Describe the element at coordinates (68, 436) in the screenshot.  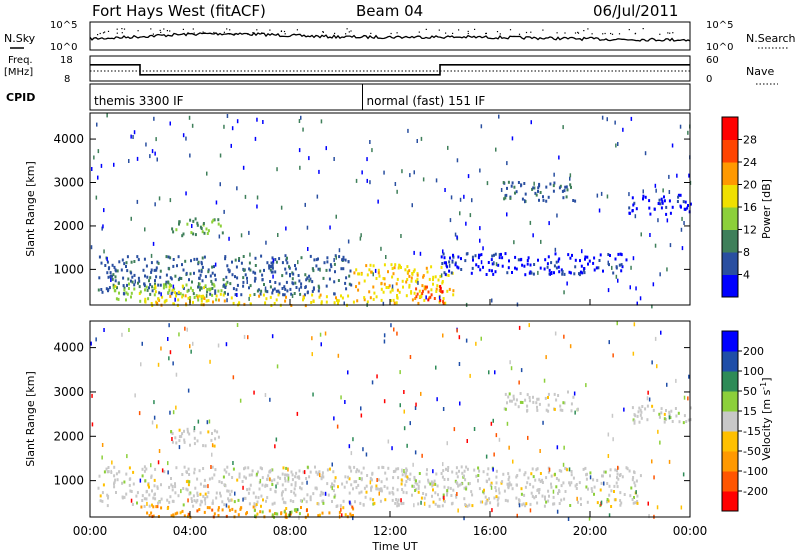
I see `y-tick-label: 2000` at that location.